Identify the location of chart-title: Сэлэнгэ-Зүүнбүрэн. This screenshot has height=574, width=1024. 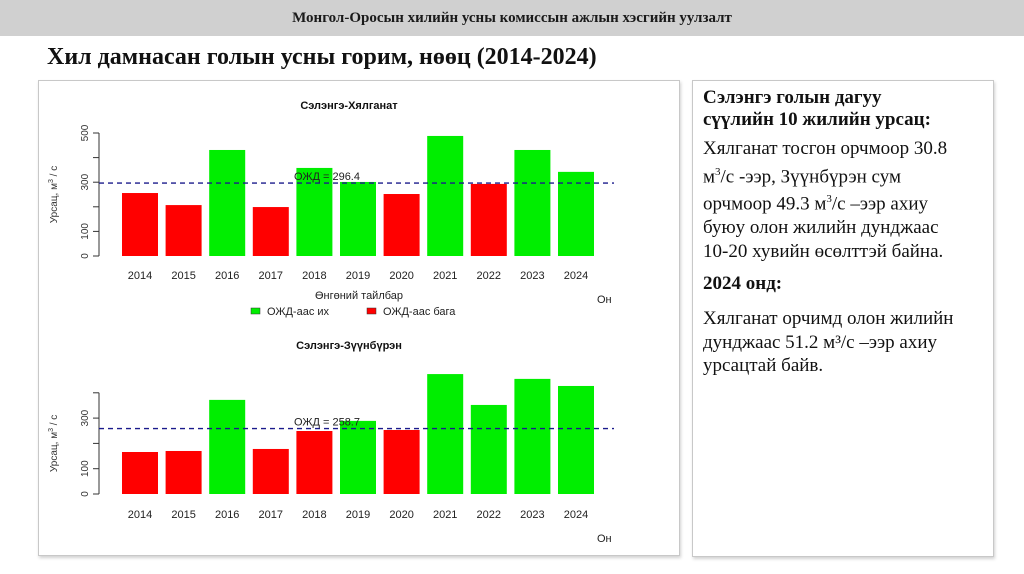
(349, 346).